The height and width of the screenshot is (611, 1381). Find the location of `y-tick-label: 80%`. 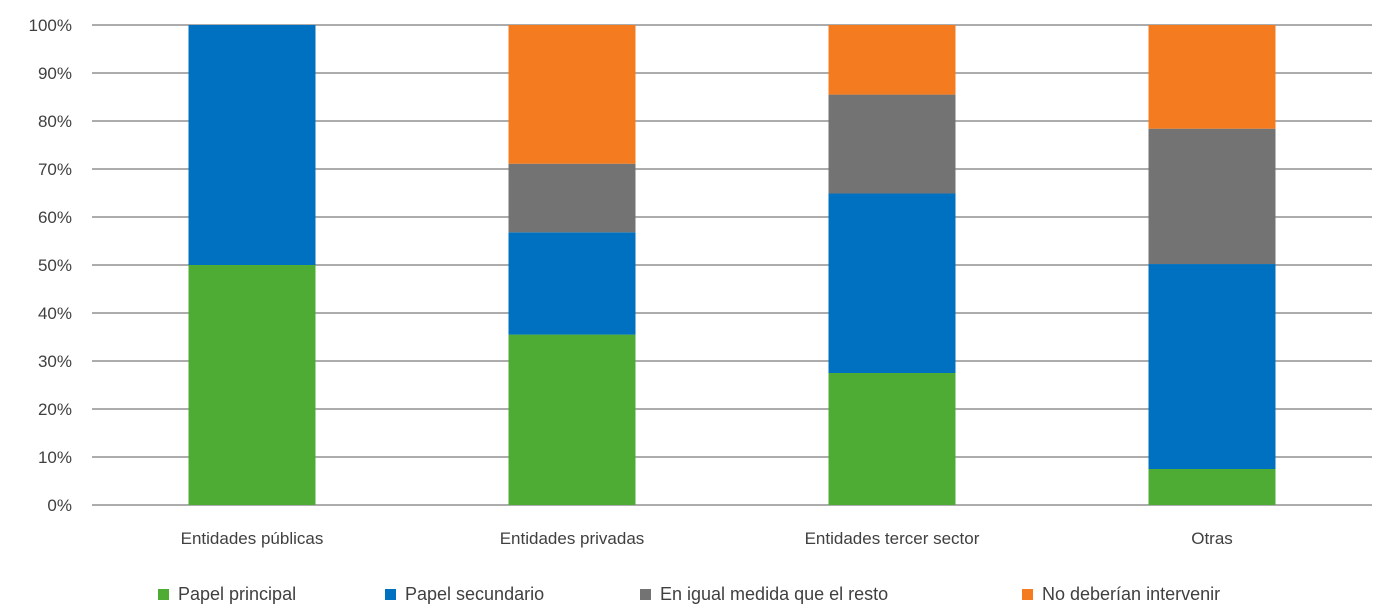

y-tick-label: 80% is located at coordinates (55, 121).